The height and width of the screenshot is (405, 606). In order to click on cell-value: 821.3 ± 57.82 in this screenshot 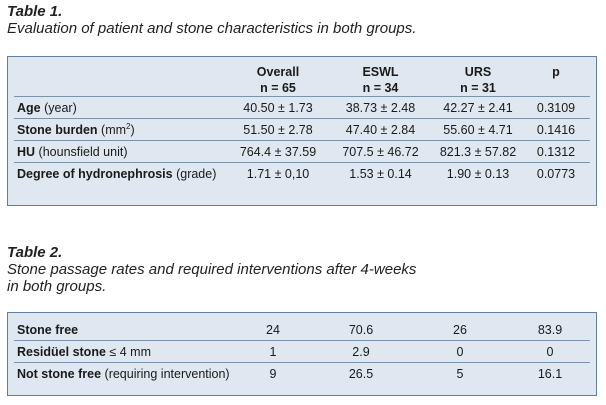, I will do `click(478, 151)`.